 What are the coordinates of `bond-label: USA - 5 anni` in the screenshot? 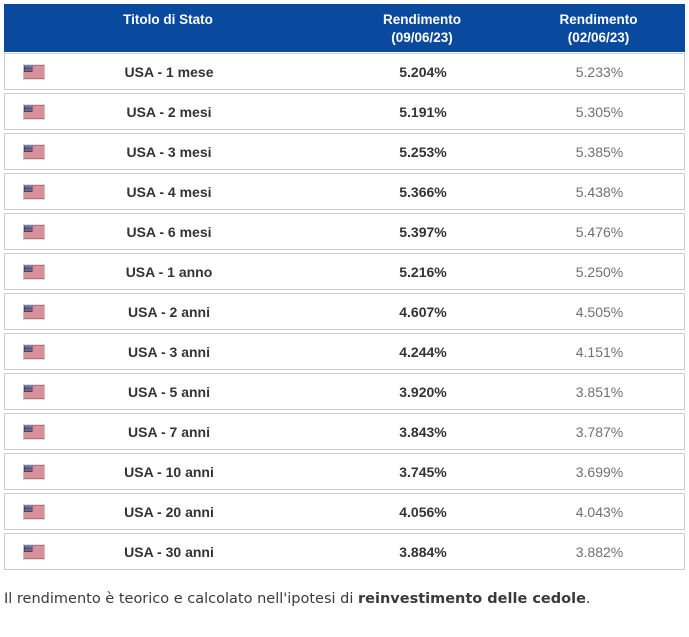 It's located at (169, 391).